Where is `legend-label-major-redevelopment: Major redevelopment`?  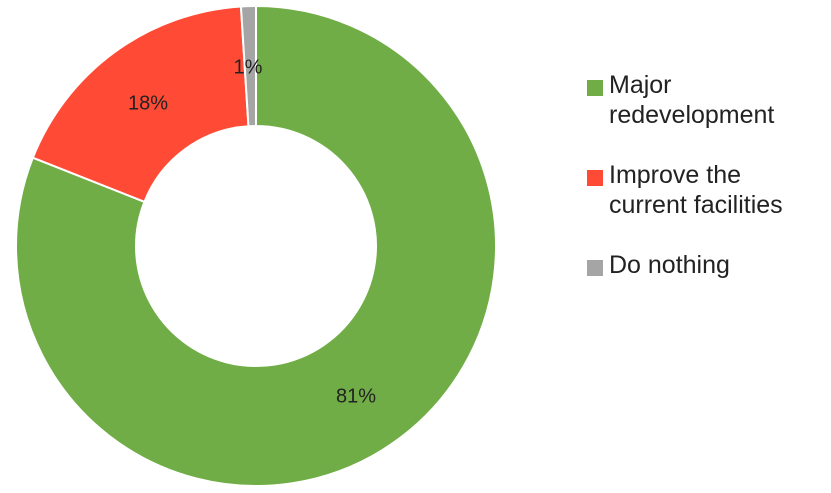 legend-label-major-redevelopment: Major redevelopment is located at coordinates (692, 100).